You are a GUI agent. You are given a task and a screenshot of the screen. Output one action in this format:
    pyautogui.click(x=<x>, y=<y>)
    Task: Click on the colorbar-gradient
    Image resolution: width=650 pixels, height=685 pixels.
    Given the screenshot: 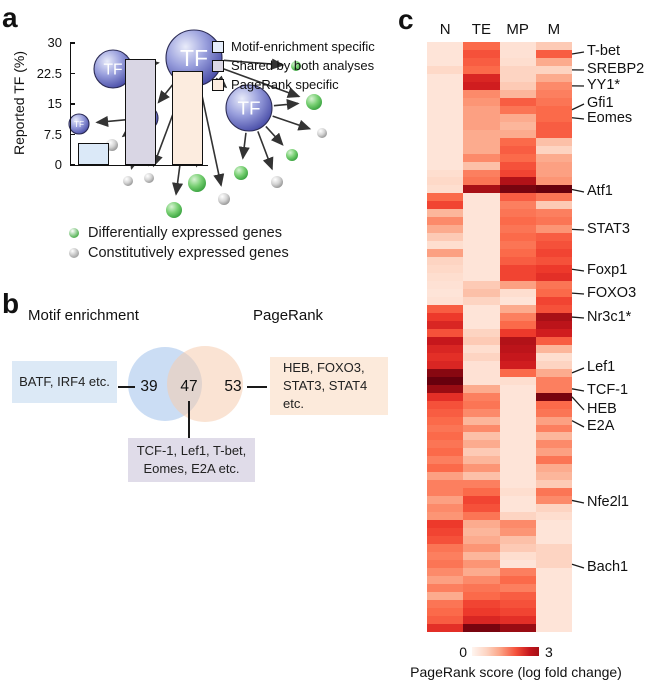 What is the action you would take?
    pyautogui.click(x=505, y=651)
    